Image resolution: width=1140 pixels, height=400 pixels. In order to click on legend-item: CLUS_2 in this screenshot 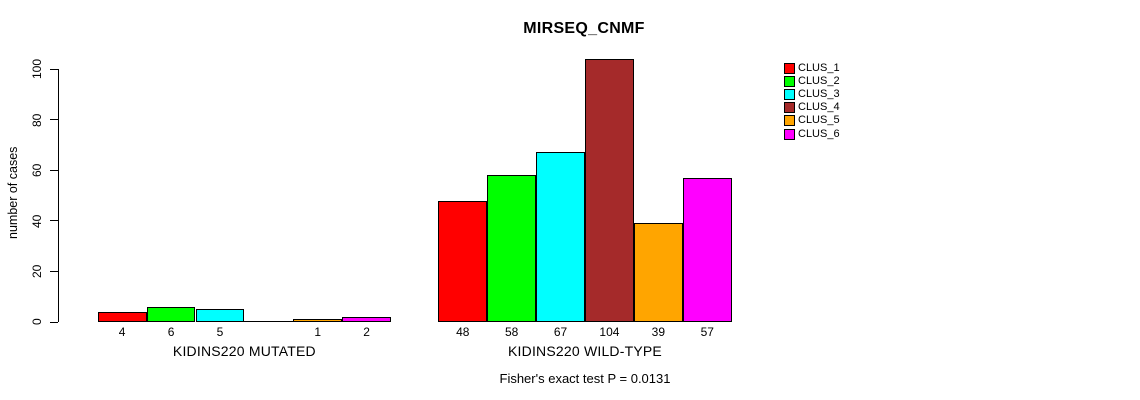, I will do `click(812, 81)`.